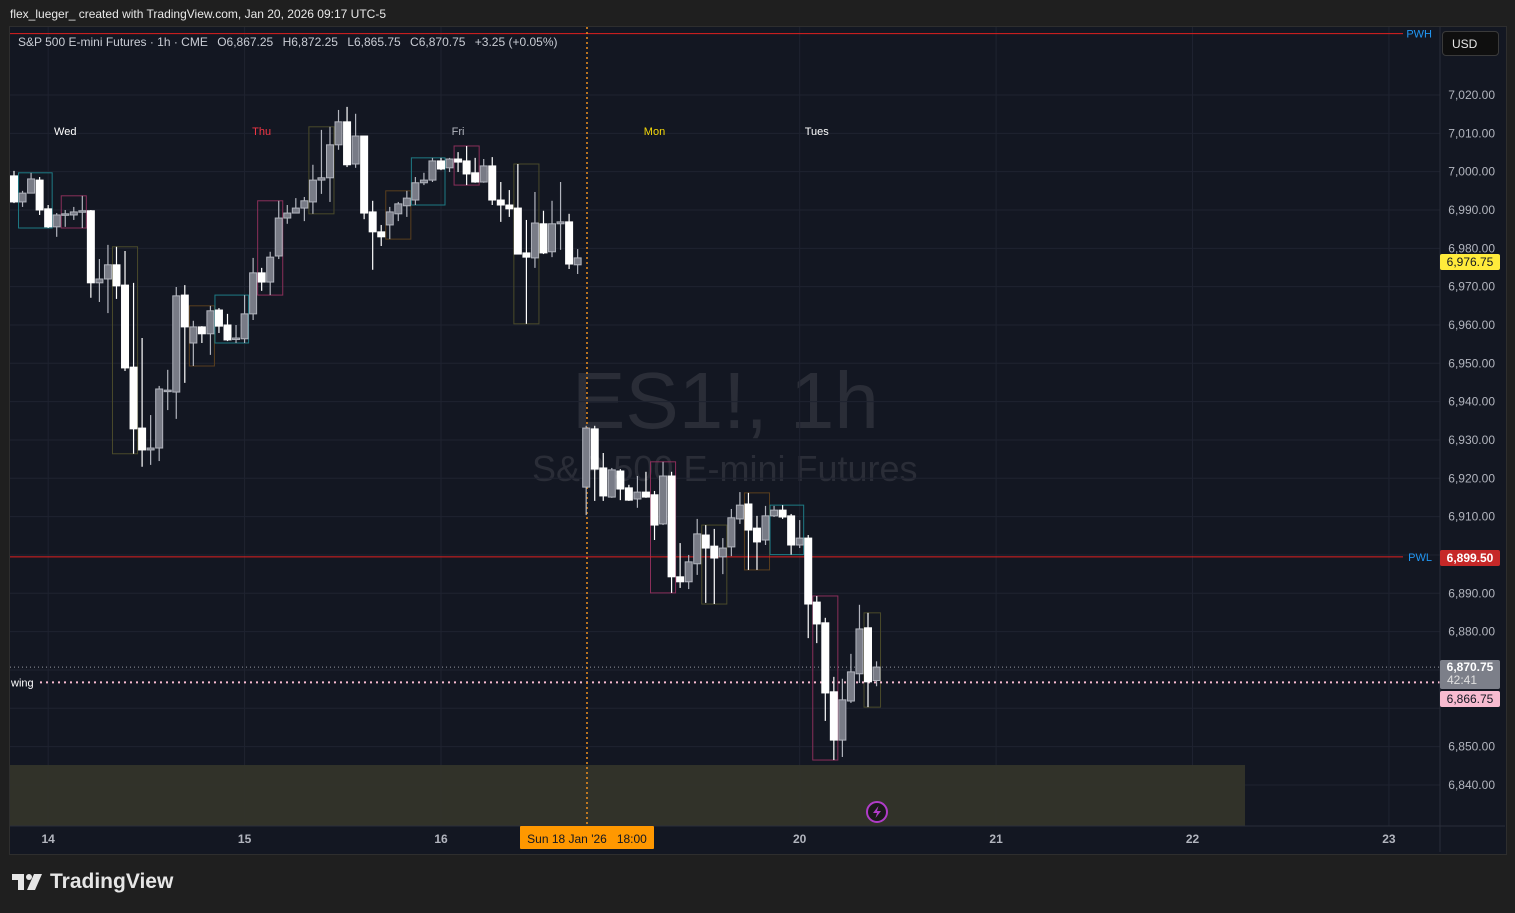  I want to click on y-tick-label: 6,910.00, so click(1471, 517).